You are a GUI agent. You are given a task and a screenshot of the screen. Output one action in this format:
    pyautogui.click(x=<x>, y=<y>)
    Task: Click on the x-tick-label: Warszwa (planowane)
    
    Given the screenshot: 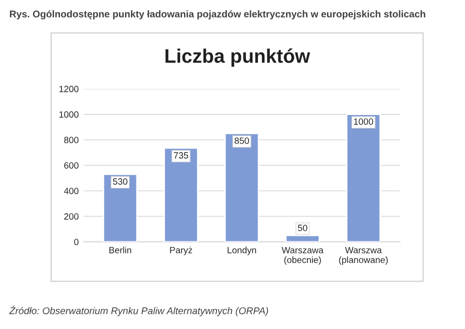 What is the action you would take?
    pyautogui.click(x=363, y=256)
    